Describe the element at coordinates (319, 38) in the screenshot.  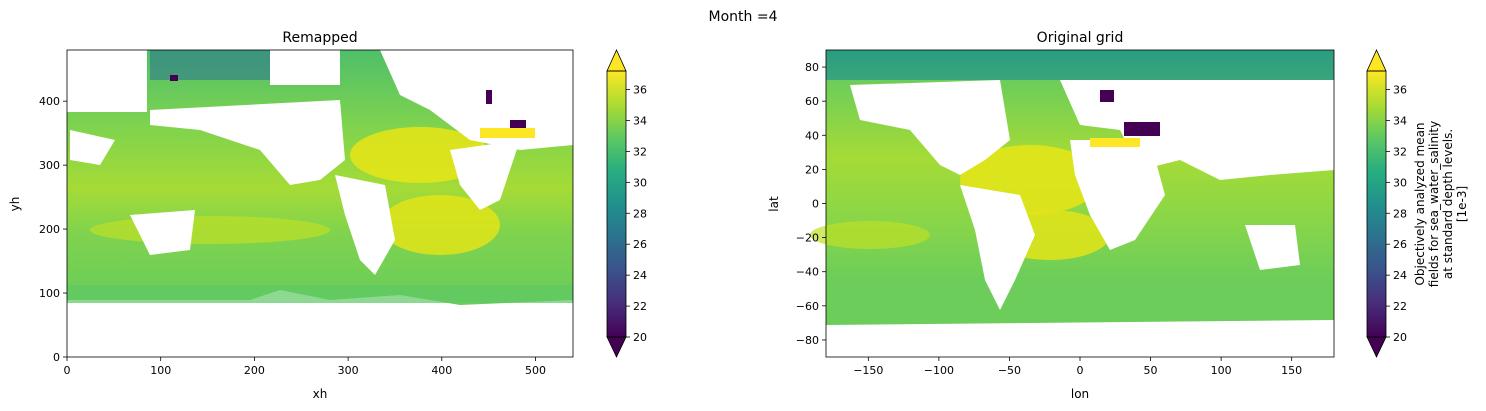
I see `panel-remapped-title: Remapped` at that location.